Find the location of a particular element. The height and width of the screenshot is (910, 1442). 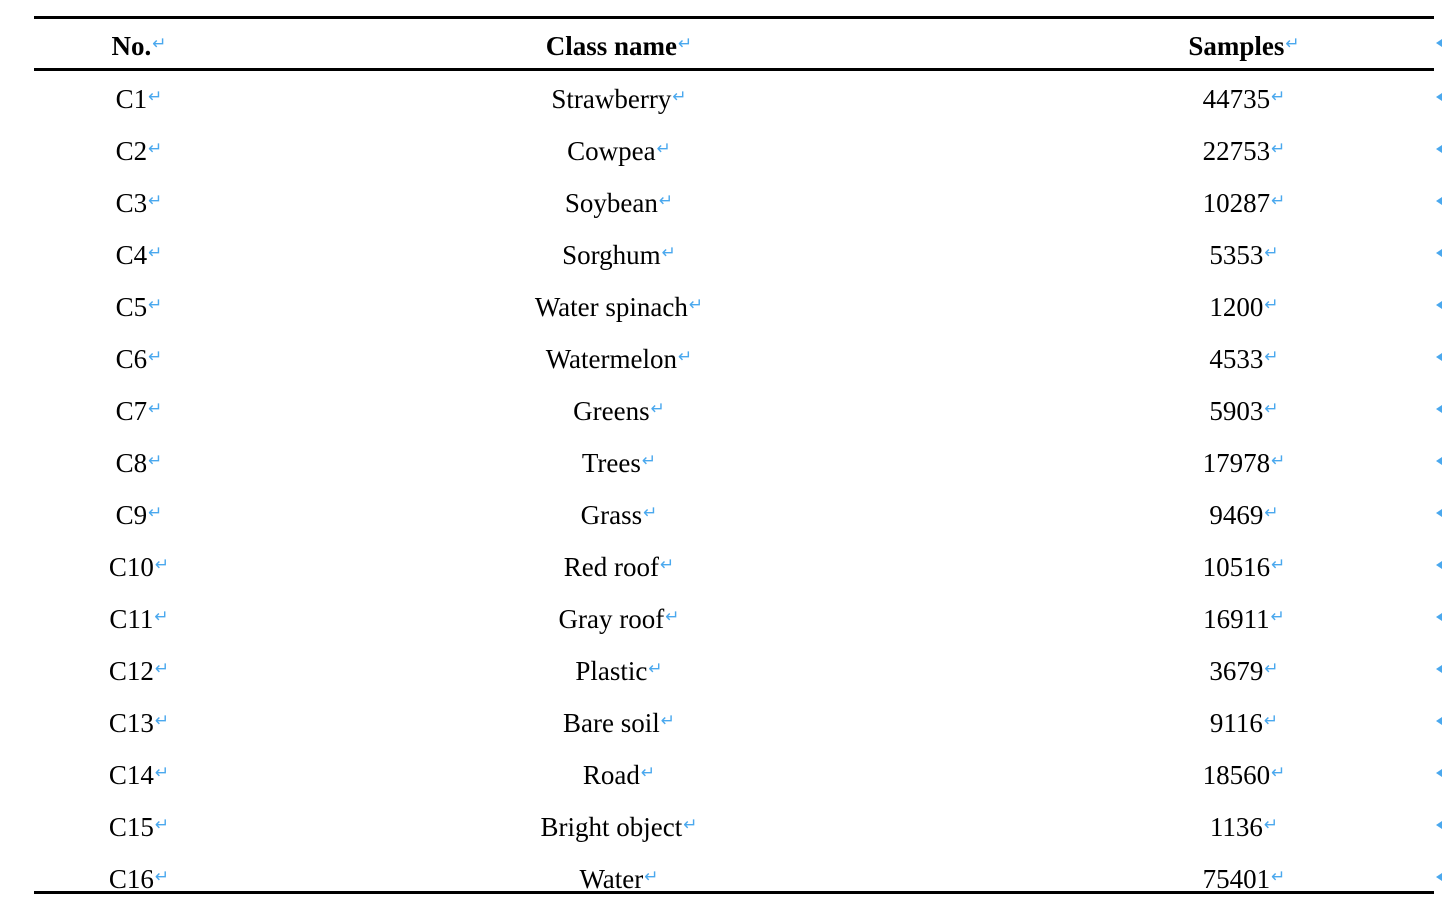

header-cell-samples: Samples↵ is located at coordinates (1244, 45).